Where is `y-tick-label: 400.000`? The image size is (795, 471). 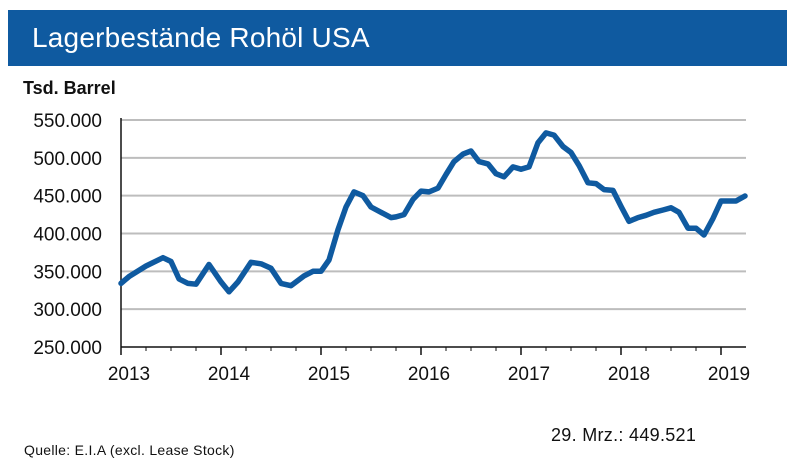
y-tick-label: 400.000 is located at coordinates (67, 235).